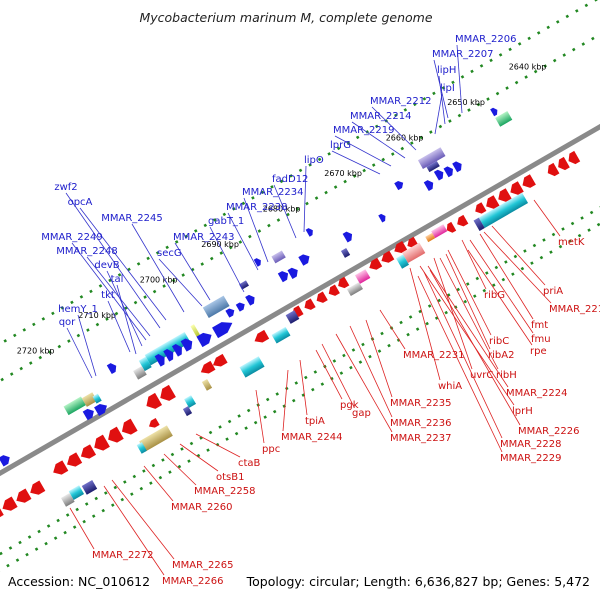 The image size is (600, 600). I want to click on gene-label: MMAR_2248, so click(87, 251).